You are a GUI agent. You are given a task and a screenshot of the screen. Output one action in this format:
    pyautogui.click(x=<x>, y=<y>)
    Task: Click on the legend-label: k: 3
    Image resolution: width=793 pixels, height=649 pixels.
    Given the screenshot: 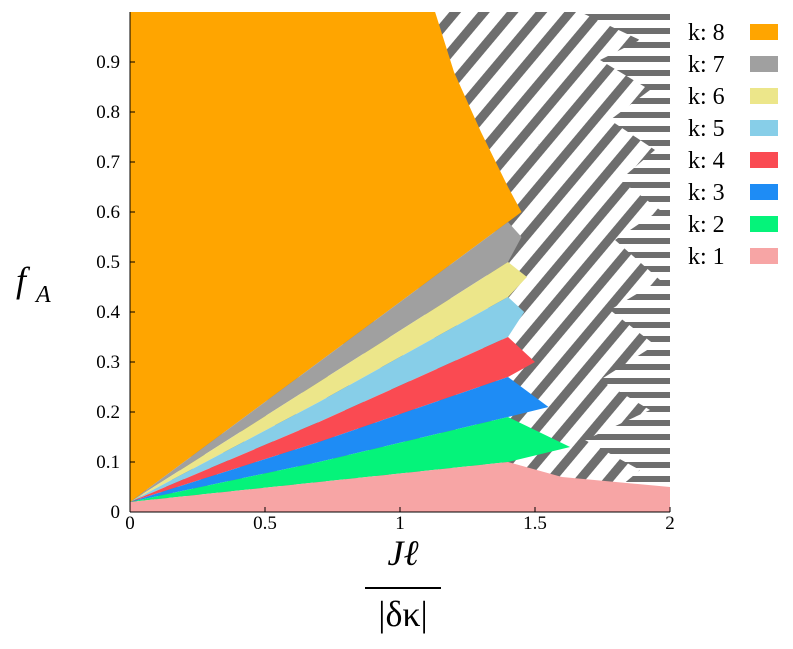 What is the action you would take?
    pyautogui.click(x=706, y=193)
    